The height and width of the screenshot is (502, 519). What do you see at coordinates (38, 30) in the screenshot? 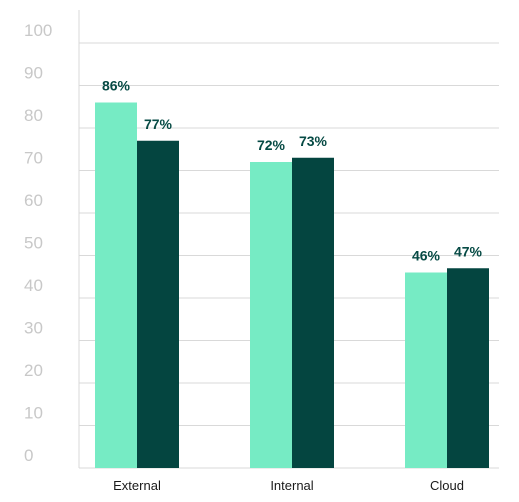
I see `y-tick-label-100: 100` at bounding box center [38, 30].